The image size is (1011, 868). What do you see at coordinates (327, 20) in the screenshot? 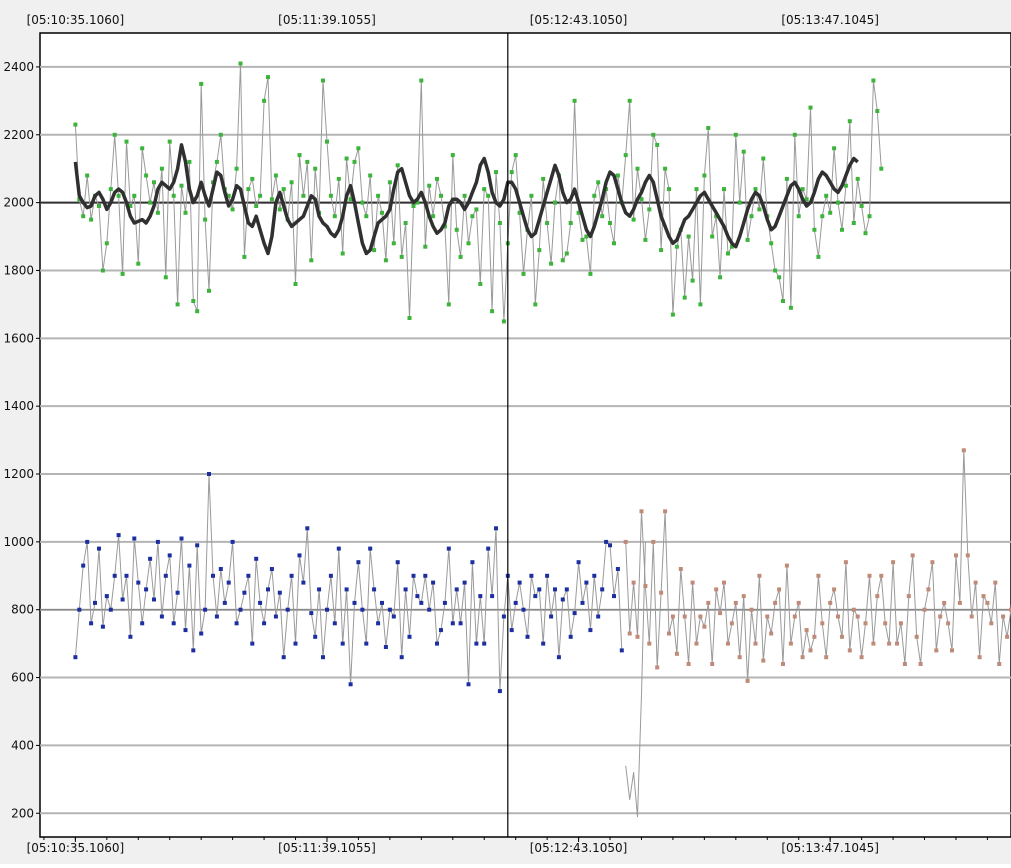
I see `x-tick-label-top-1: [05:11:39.1055]` at bounding box center [327, 20].